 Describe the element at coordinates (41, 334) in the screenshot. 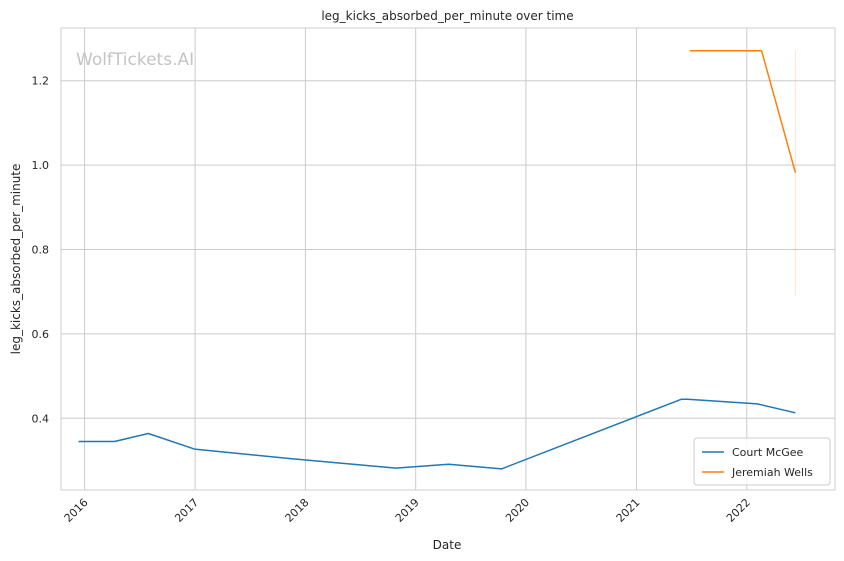

I see `y-tick-label: 0.6` at that location.